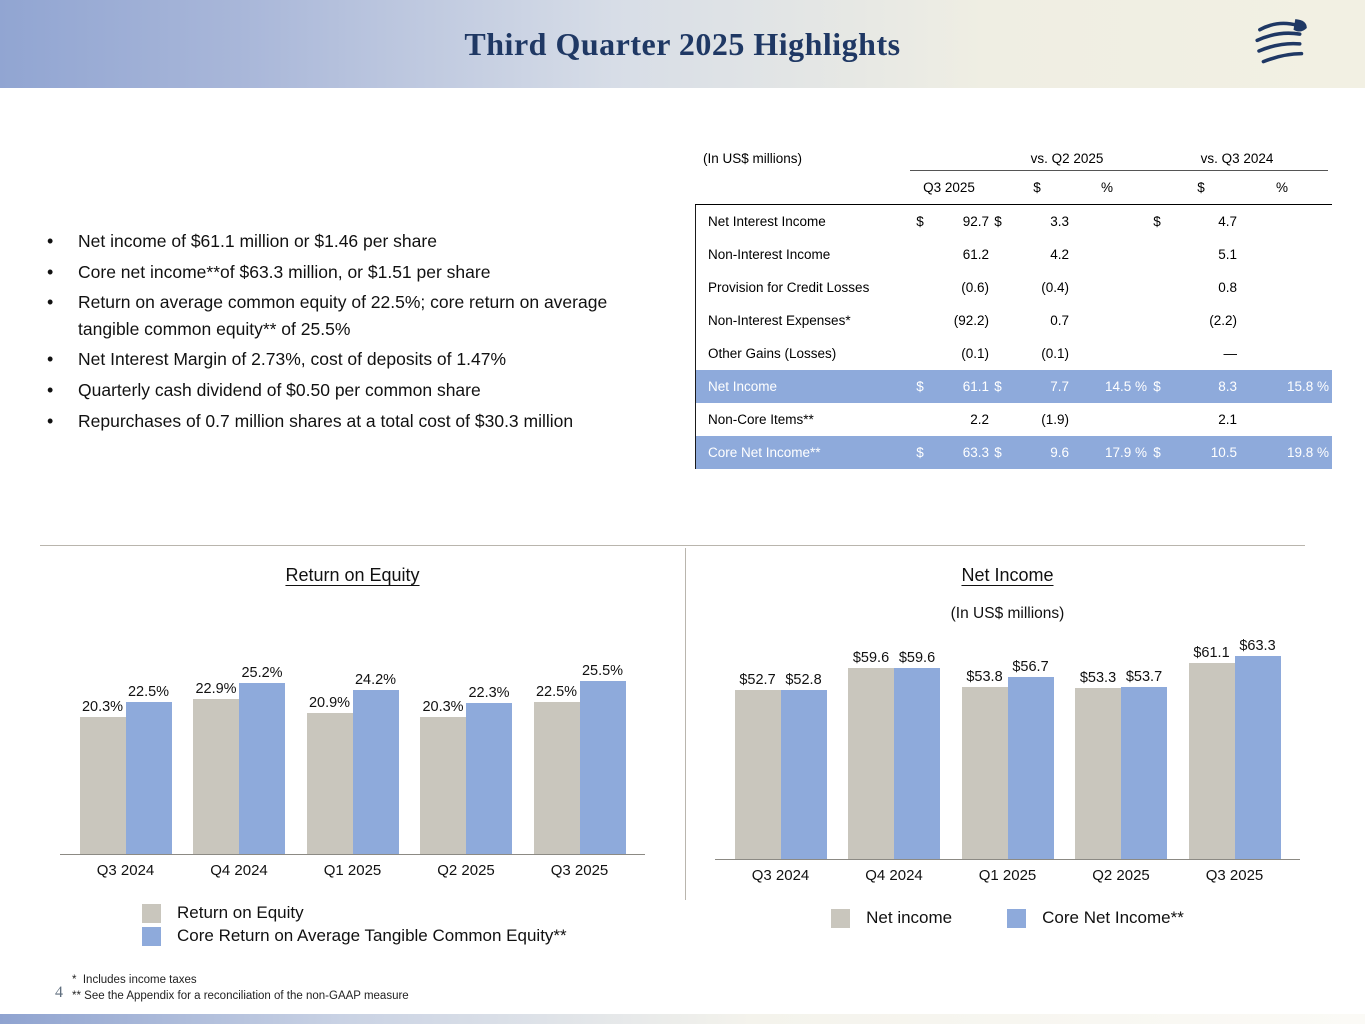 The width and height of the screenshot is (1365, 1024). What do you see at coordinates (1014, 419) in the screenshot?
I see `table-row: Non-Core Items** 2.2 (1.9) 2.1` at bounding box center [1014, 419].